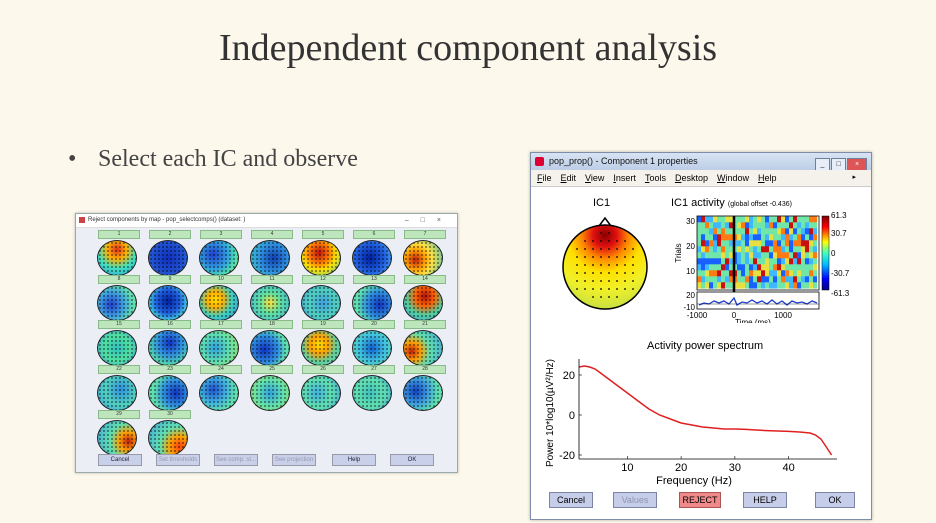 The height and width of the screenshot is (523, 936). Describe the element at coordinates (700, 500) in the screenshot. I see `reject-button: REJECT` at that location.